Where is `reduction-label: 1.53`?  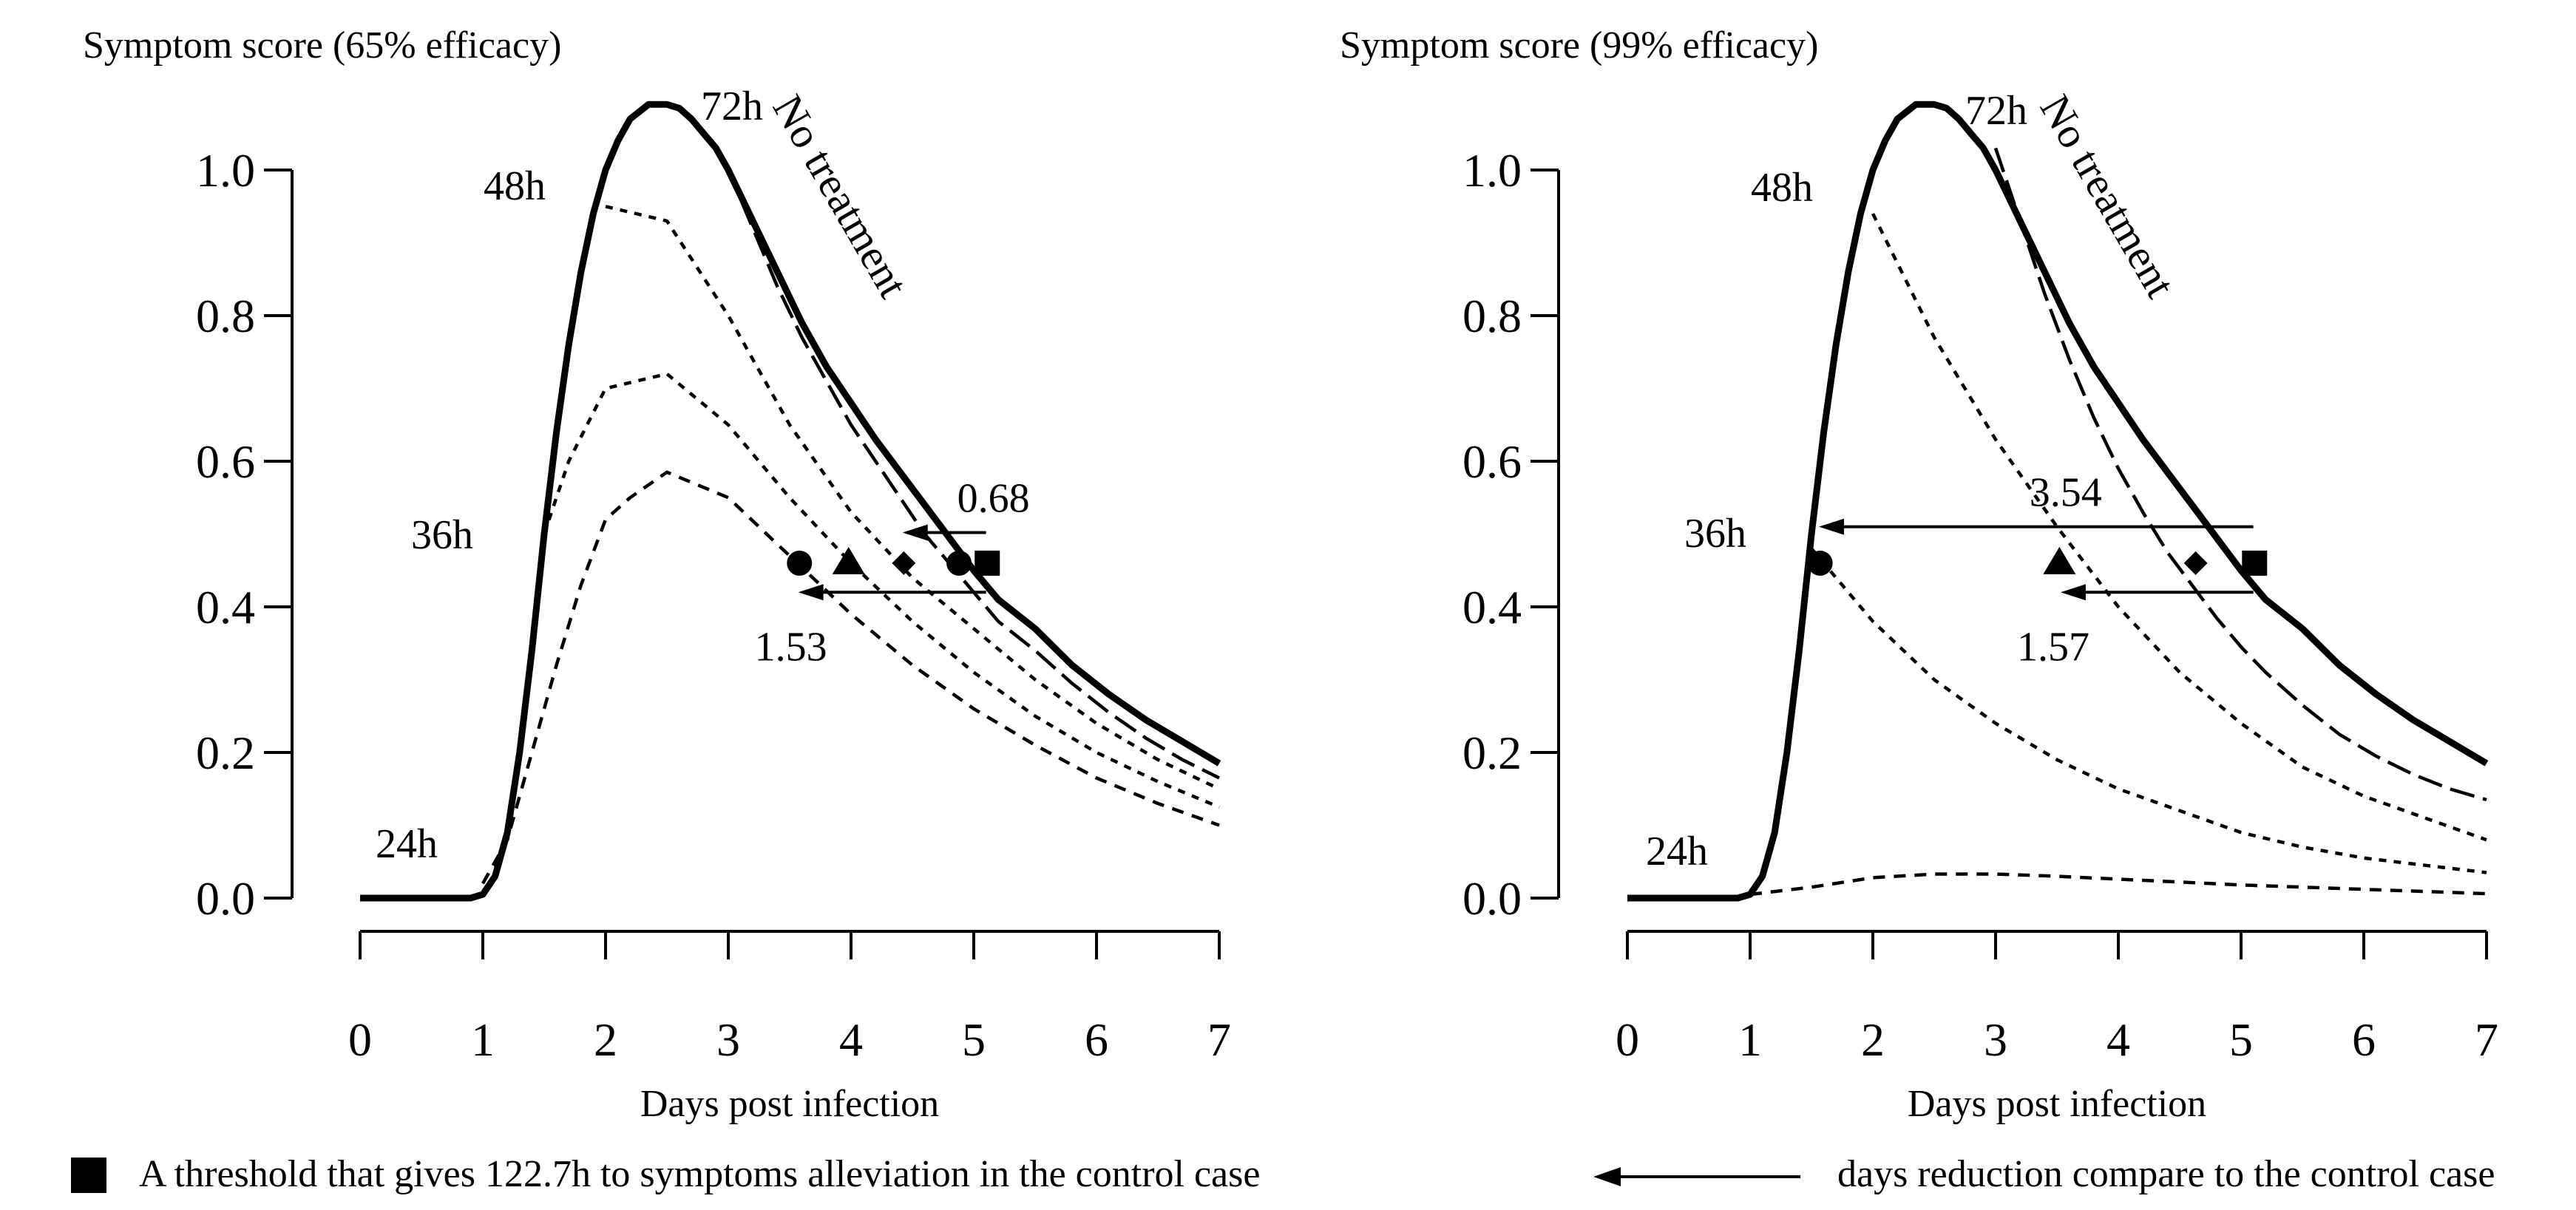 reduction-label: 1.53 is located at coordinates (791, 647).